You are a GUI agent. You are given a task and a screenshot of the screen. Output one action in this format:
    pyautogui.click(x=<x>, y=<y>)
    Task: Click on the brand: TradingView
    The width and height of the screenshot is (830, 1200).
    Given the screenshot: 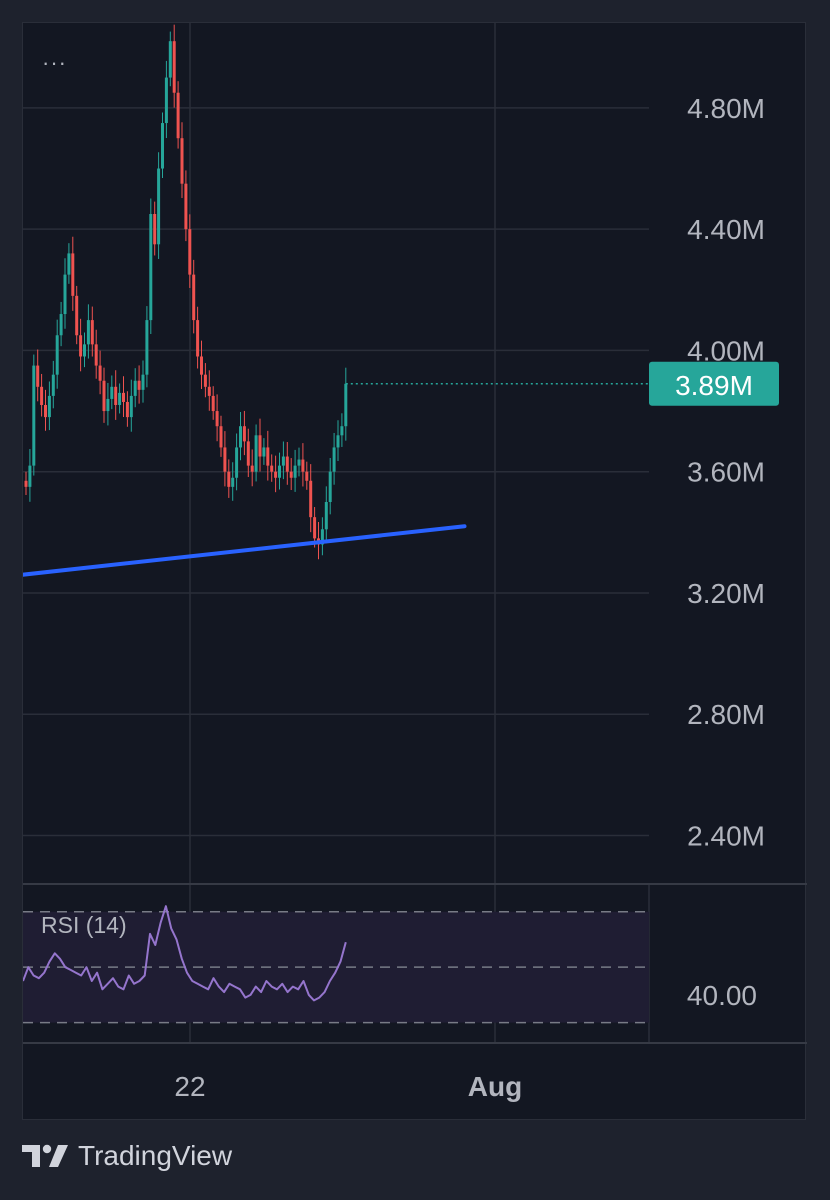 What is the action you would take?
    pyautogui.click(x=127, y=1156)
    